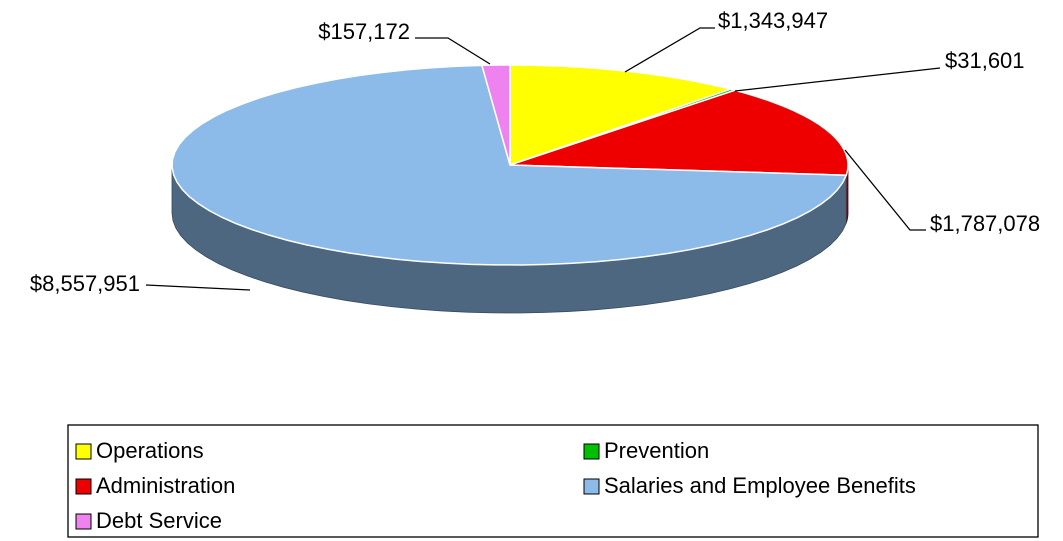  Describe the element at coordinates (760, 485) in the screenshot. I see `legend-label: Salaries and Employee Benefits` at that location.